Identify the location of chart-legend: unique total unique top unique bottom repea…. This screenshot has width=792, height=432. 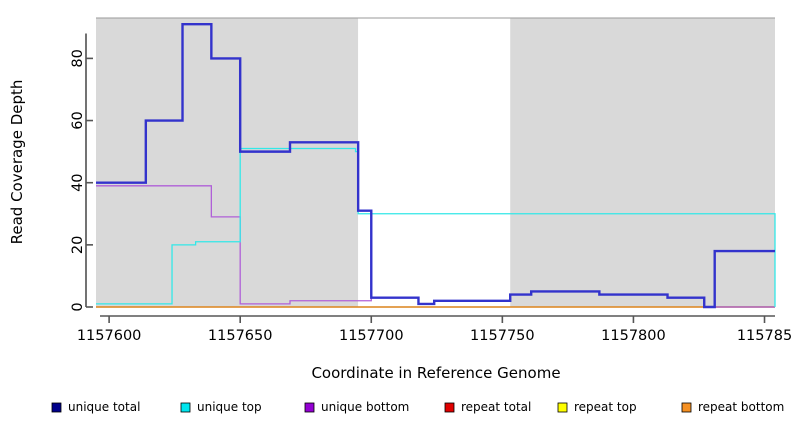
(417, 407).